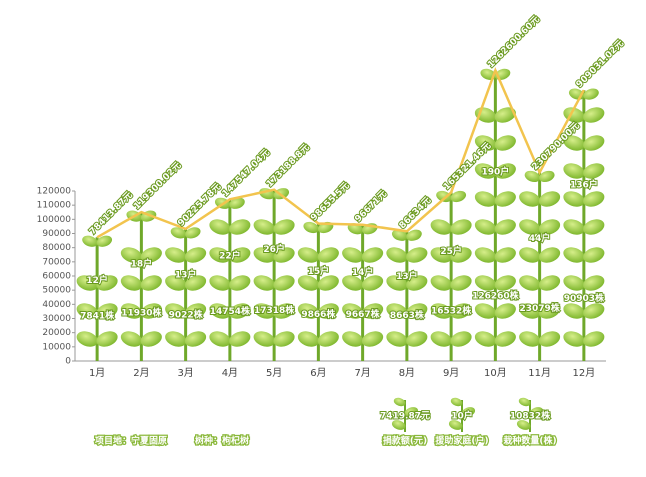  Describe the element at coordinates (185, 373) in the screenshot. I see `x-tick-label: 3月` at that location.